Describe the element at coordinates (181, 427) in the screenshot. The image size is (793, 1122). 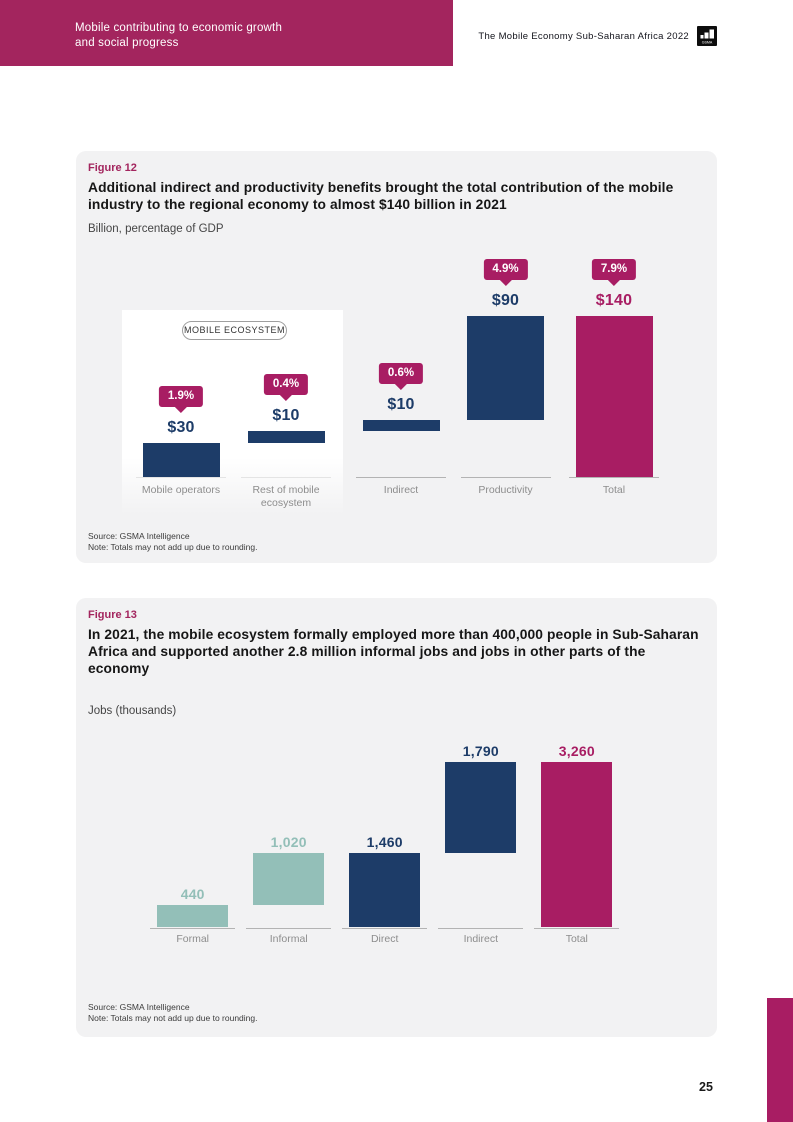
I see `bar-value-label: $30` at that location.